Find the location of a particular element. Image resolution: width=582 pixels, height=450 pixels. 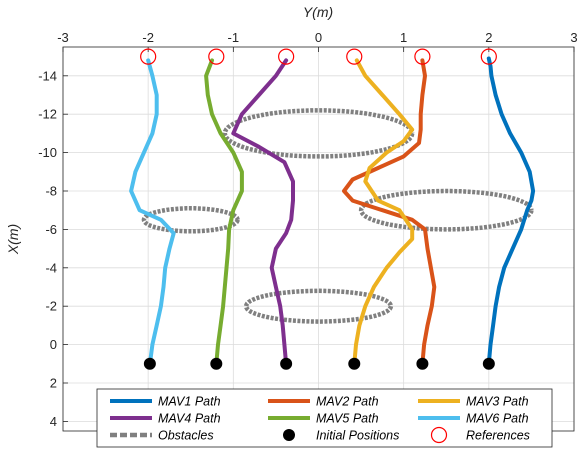

legend-label: Initial Positions is located at coordinates (357, 436).